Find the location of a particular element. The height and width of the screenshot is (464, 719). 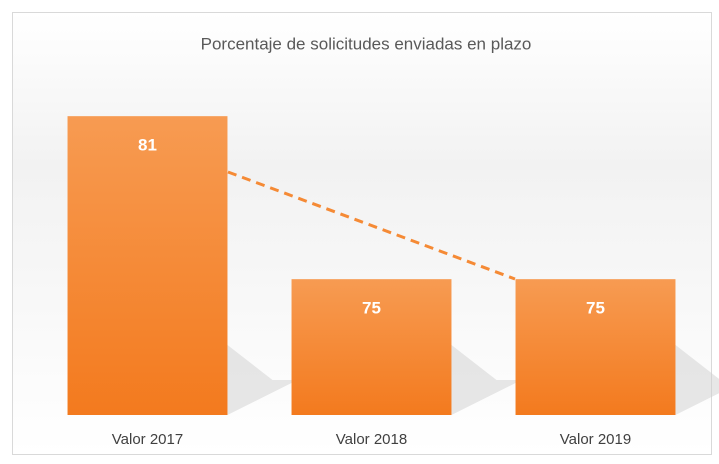

x-tick-label: Valor 2017 is located at coordinates (147, 439).